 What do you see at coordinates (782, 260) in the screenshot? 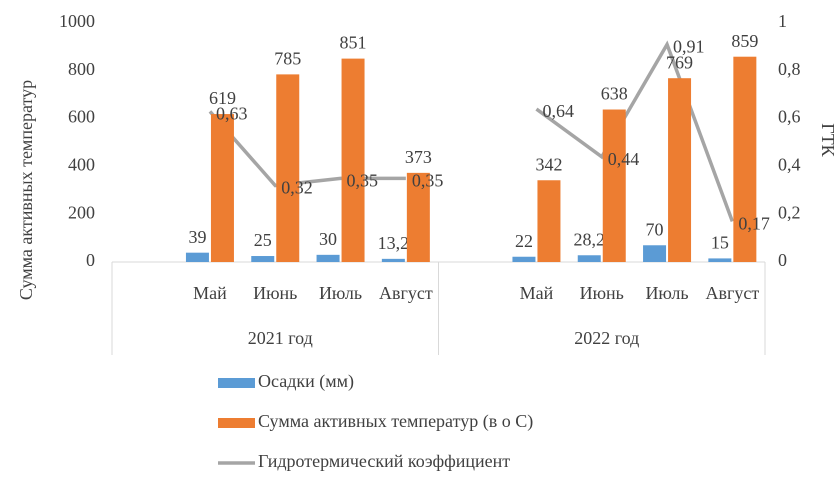
I see `y2-tick-label: 0` at bounding box center [782, 260].